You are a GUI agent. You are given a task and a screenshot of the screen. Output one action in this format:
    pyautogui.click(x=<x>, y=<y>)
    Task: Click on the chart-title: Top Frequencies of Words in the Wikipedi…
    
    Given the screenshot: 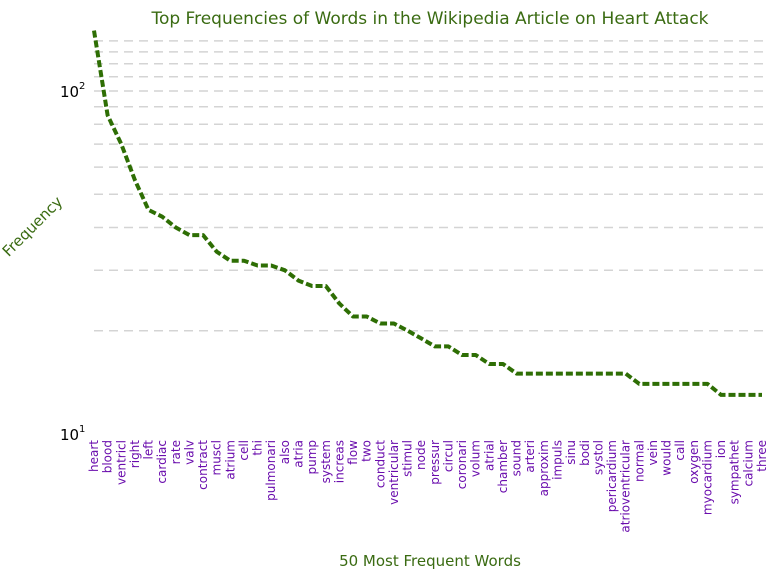 What is the action you would take?
    pyautogui.click(x=429, y=19)
    